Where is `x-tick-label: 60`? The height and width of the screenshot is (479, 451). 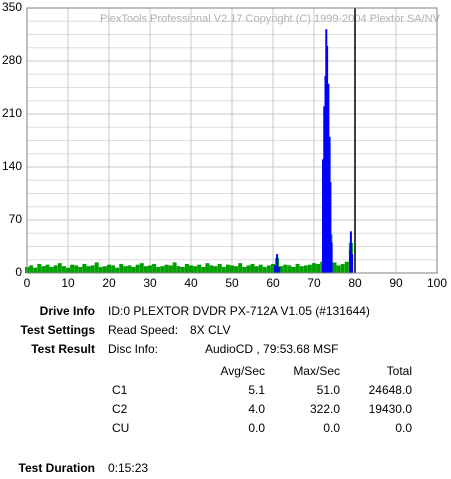 x-tick-label: 60 is located at coordinates (273, 283).